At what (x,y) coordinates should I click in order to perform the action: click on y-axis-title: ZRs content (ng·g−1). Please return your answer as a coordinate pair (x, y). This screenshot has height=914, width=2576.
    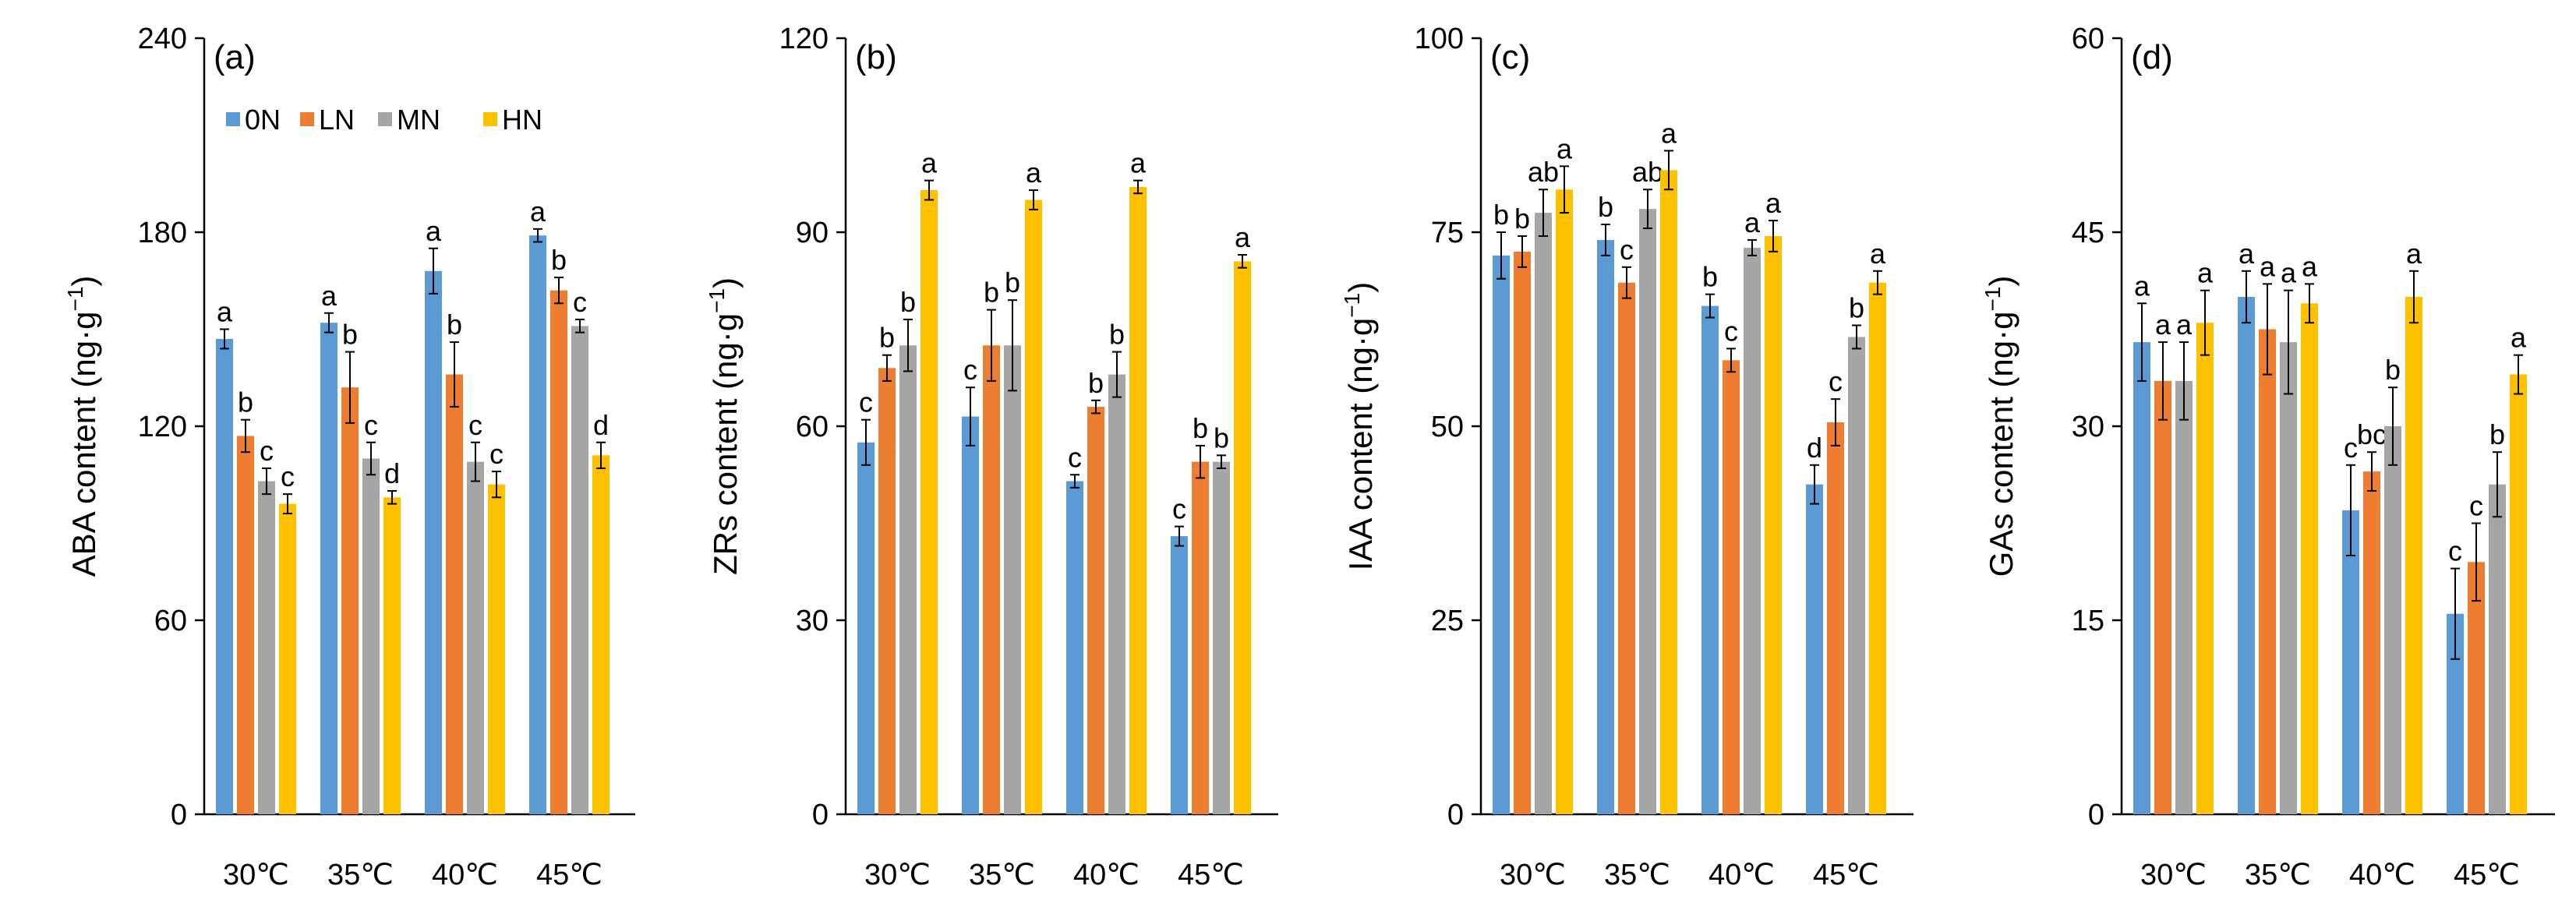
    Looking at the image, I should click on (724, 426).